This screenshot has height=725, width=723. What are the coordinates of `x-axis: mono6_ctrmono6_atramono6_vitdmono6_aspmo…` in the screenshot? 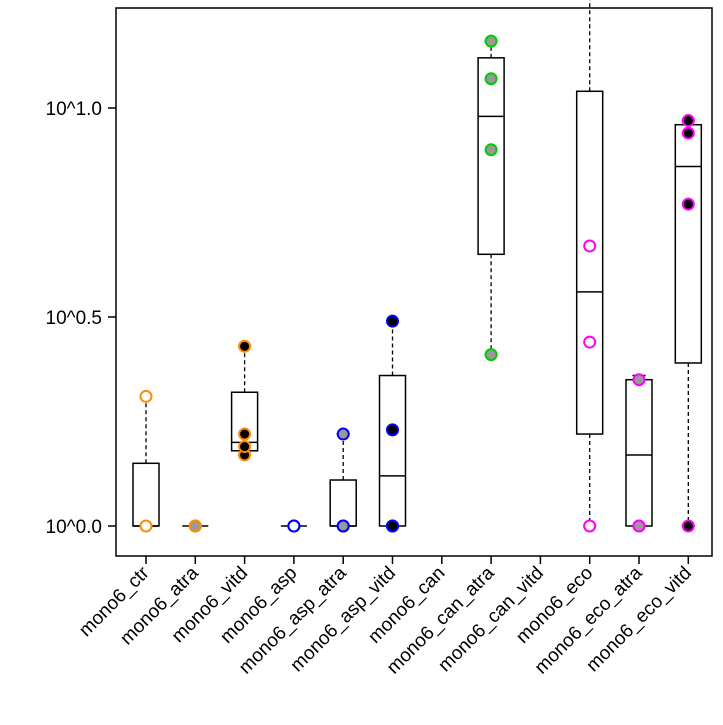 It's located at (385, 617).